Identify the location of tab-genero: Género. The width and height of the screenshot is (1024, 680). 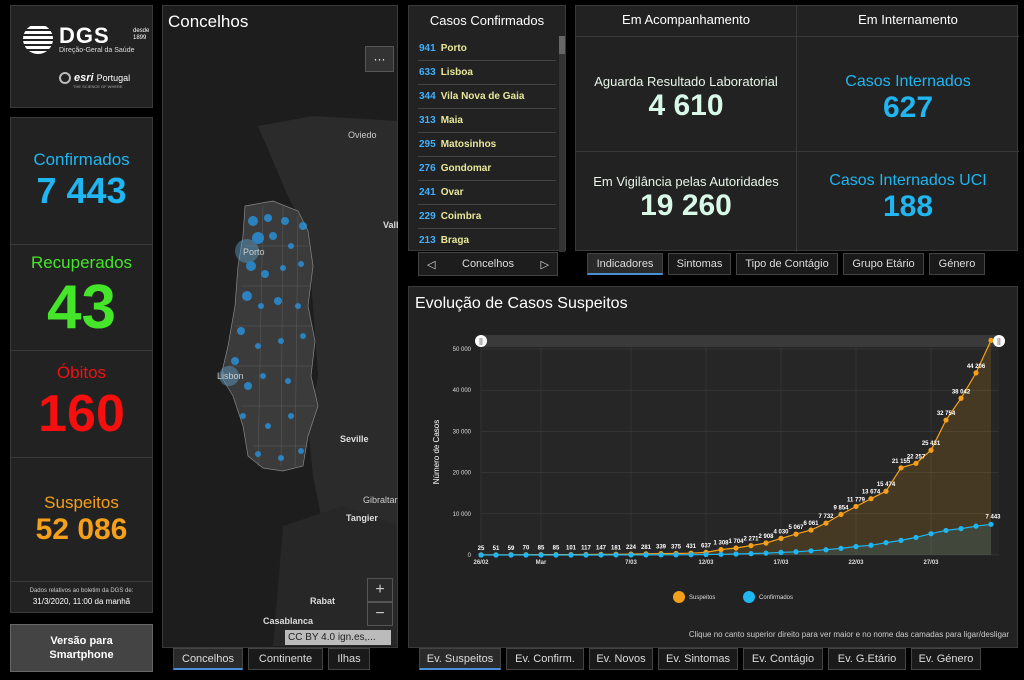
(957, 264).